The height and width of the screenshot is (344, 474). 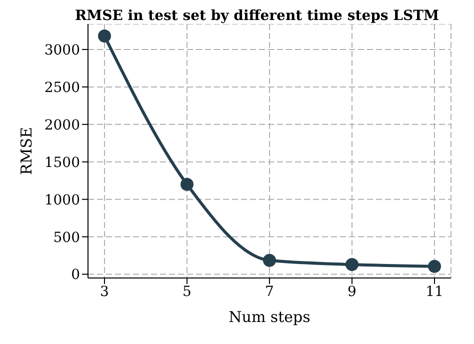 I want to click on y-tick-label: 500, so click(x=66, y=238).